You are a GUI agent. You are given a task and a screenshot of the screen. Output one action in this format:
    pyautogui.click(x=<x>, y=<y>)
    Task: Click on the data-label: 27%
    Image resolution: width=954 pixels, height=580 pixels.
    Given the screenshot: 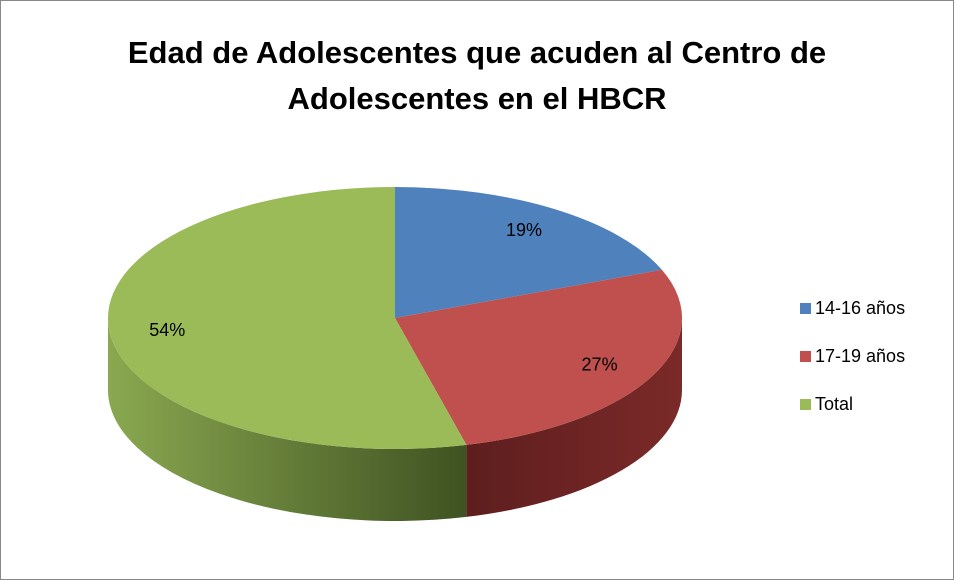 What is the action you would take?
    pyautogui.click(x=600, y=364)
    